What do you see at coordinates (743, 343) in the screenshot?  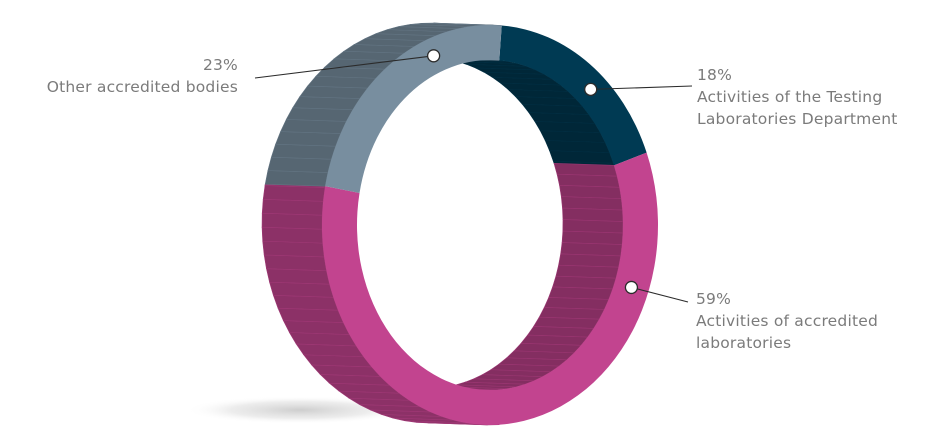 I see `slice-category-label: laboratories` at bounding box center [743, 343].